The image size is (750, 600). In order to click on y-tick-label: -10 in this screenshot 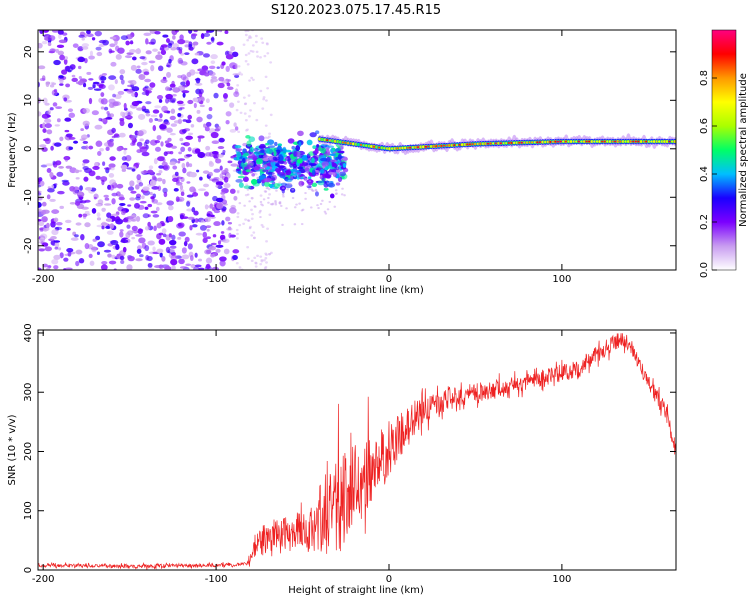, I will do `click(28, 197)`.